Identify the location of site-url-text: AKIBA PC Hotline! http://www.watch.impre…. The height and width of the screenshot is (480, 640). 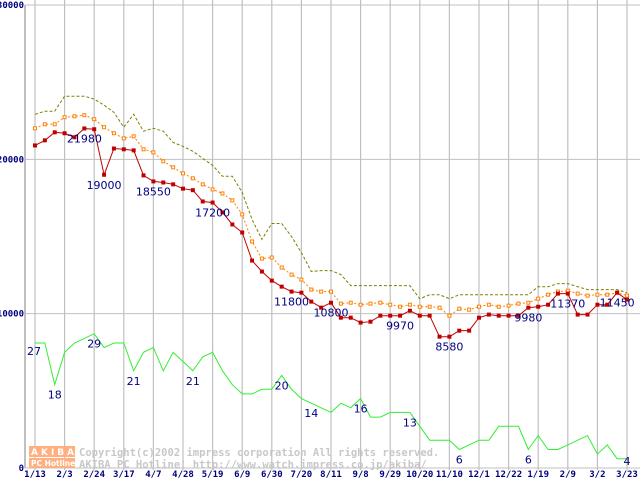
(253, 465).